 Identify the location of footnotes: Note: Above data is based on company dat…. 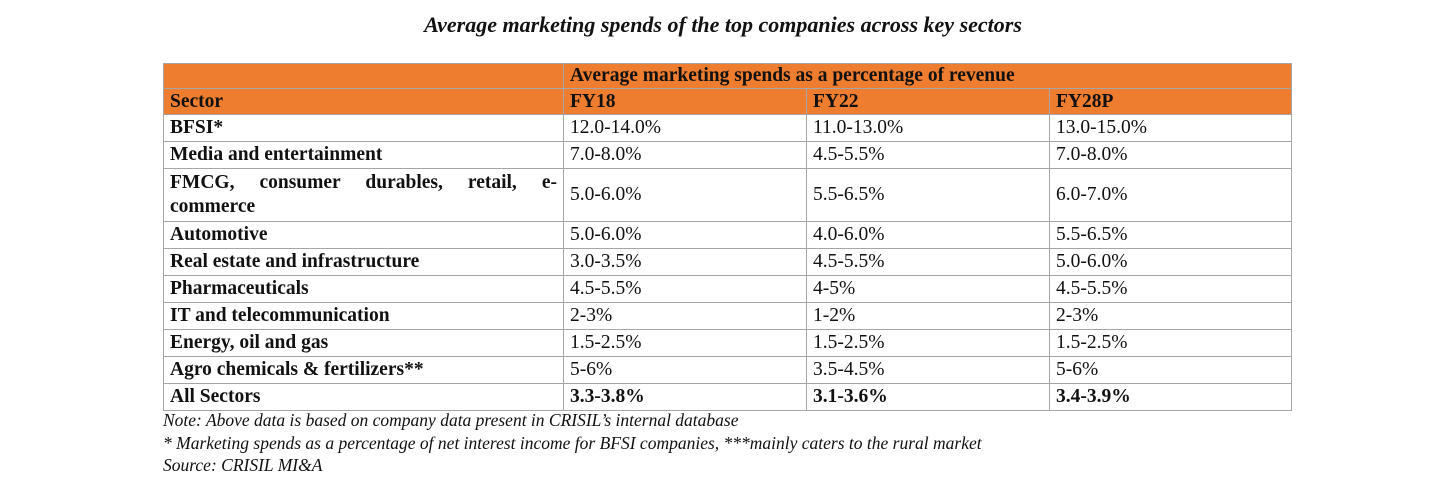
(763, 443).